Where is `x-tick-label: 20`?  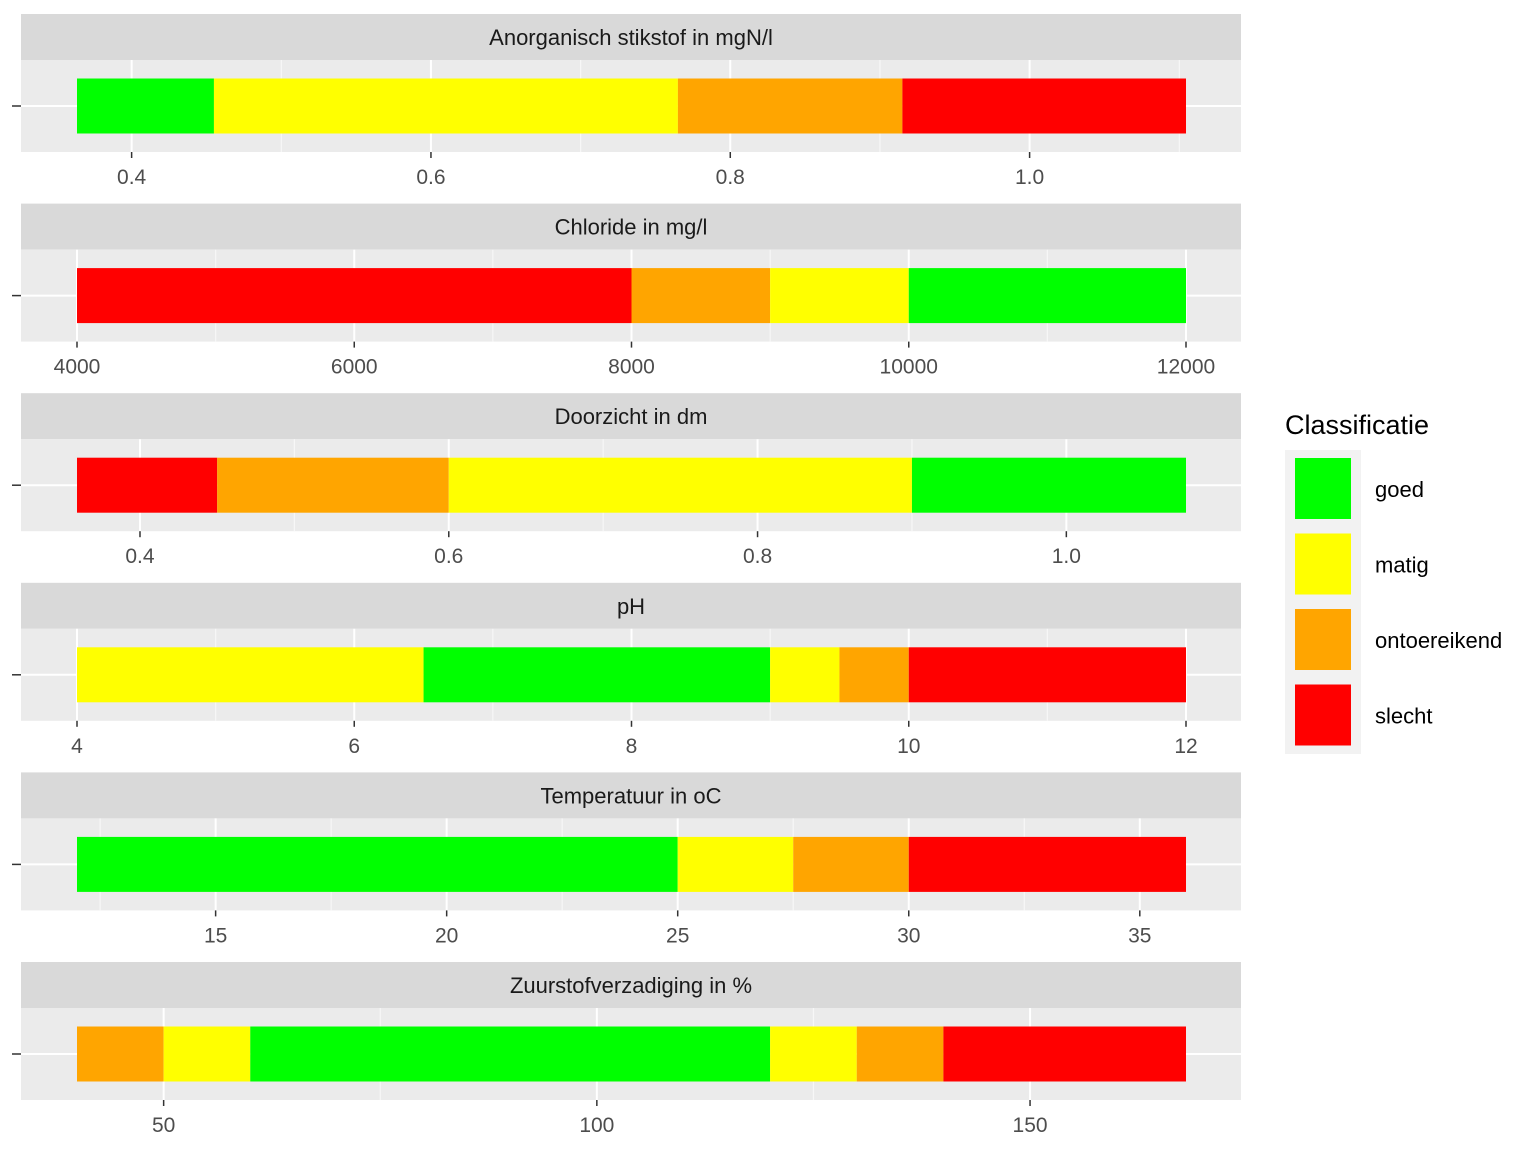 x-tick-label: 20 is located at coordinates (446, 935).